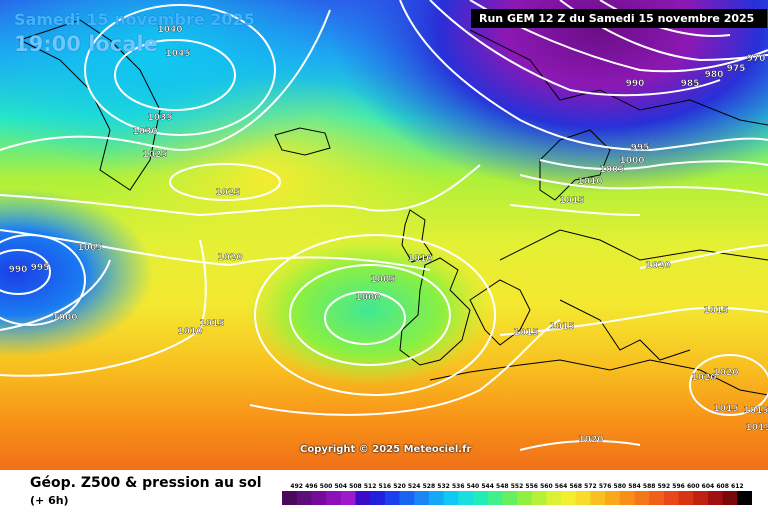 This screenshot has width=768, height=512. I want to click on isobar-label: 985, so click(690, 84).